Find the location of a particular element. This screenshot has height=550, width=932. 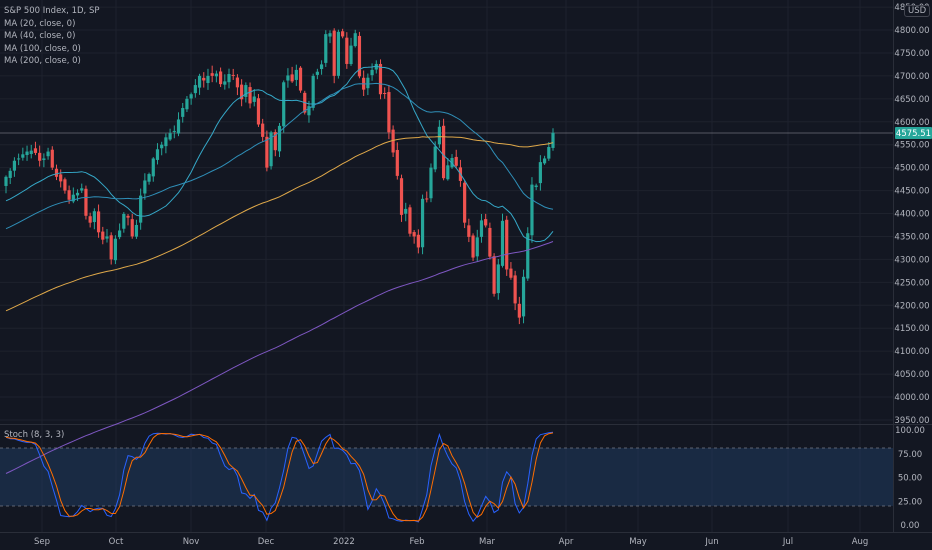

price-tick-label: 4450.00 is located at coordinates (911, 192).